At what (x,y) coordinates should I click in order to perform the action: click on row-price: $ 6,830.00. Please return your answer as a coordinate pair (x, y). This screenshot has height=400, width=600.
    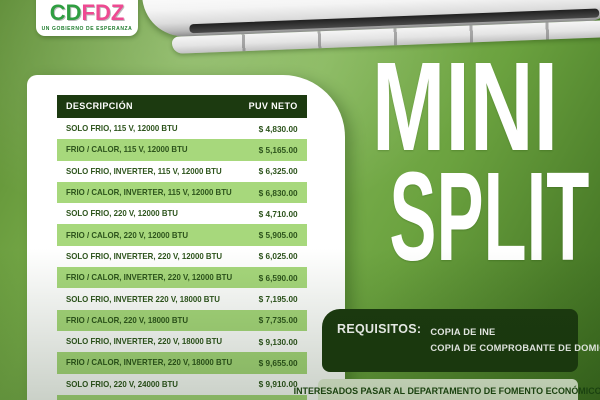
    Looking at the image, I should click on (278, 192).